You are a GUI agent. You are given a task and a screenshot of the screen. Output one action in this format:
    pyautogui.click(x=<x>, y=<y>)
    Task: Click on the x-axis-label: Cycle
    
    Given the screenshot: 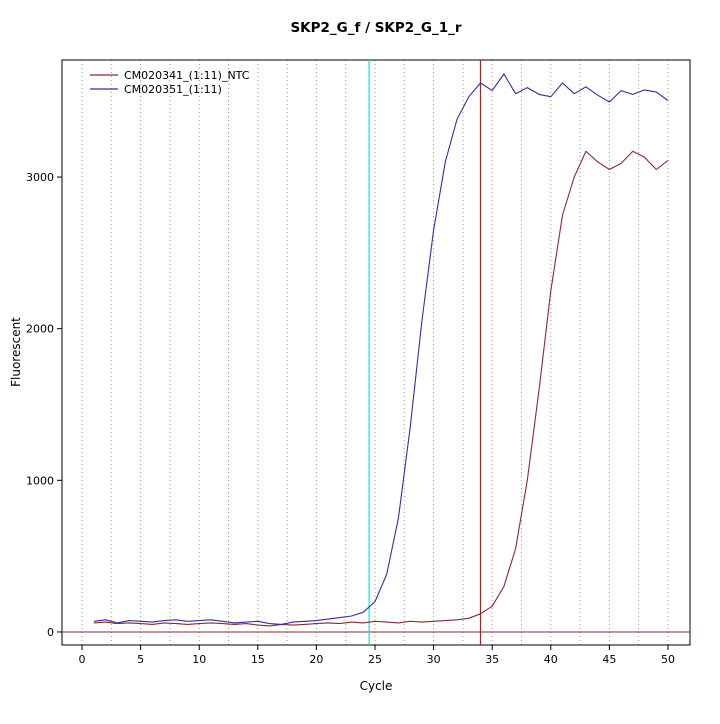 What is the action you would take?
    pyautogui.click(x=376, y=686)
    